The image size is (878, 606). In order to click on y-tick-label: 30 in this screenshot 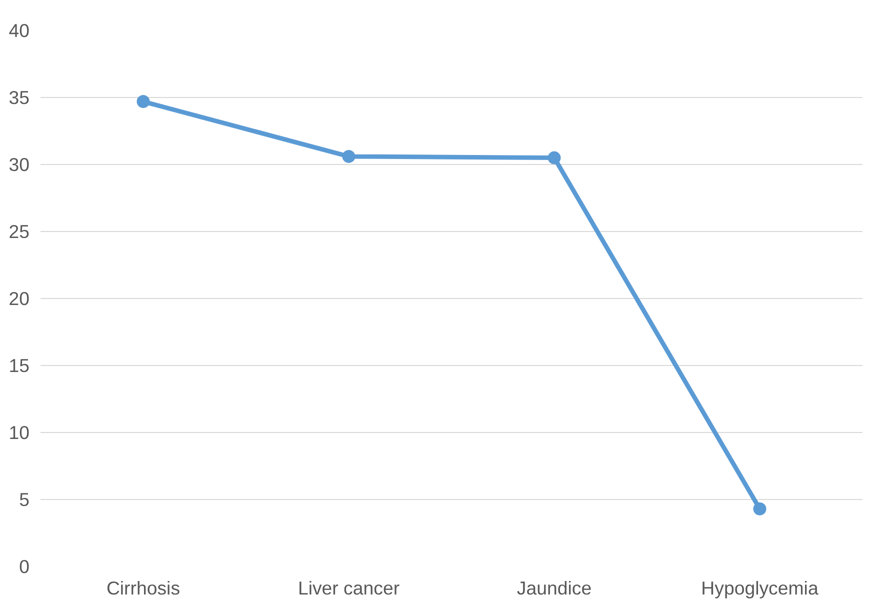, I will do `click(19, 164)`.